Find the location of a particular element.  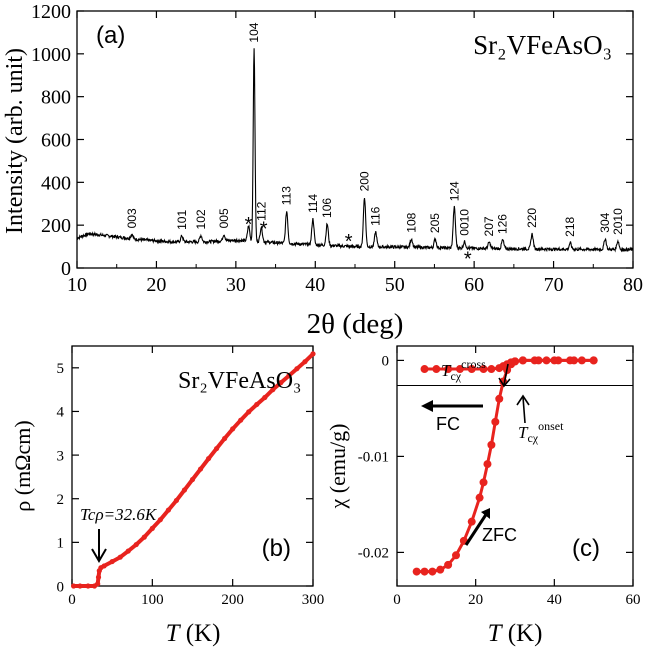

xrd-y-tick-label: 600 is located at coordinates (56, 141).